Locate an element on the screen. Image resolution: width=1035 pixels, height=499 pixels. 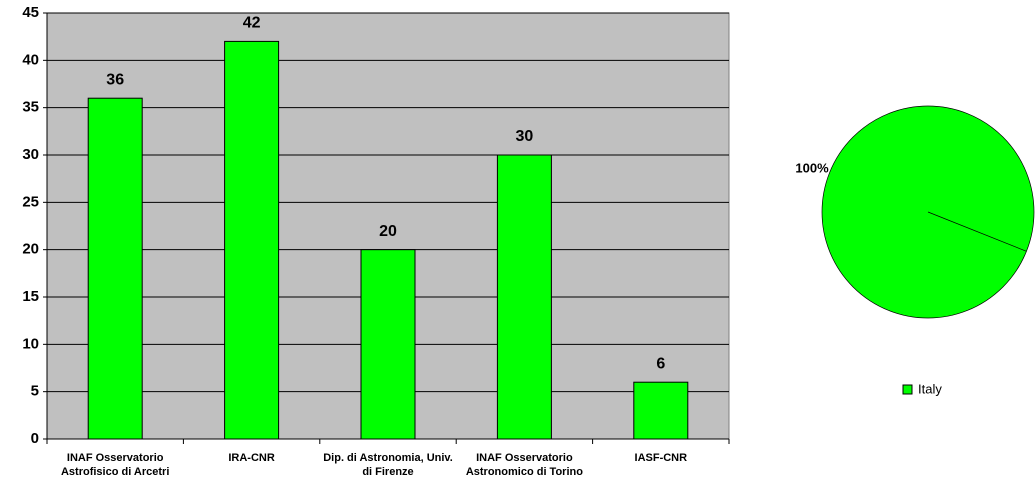
y-tick-label: 45 is located at coordinates (30, 12).